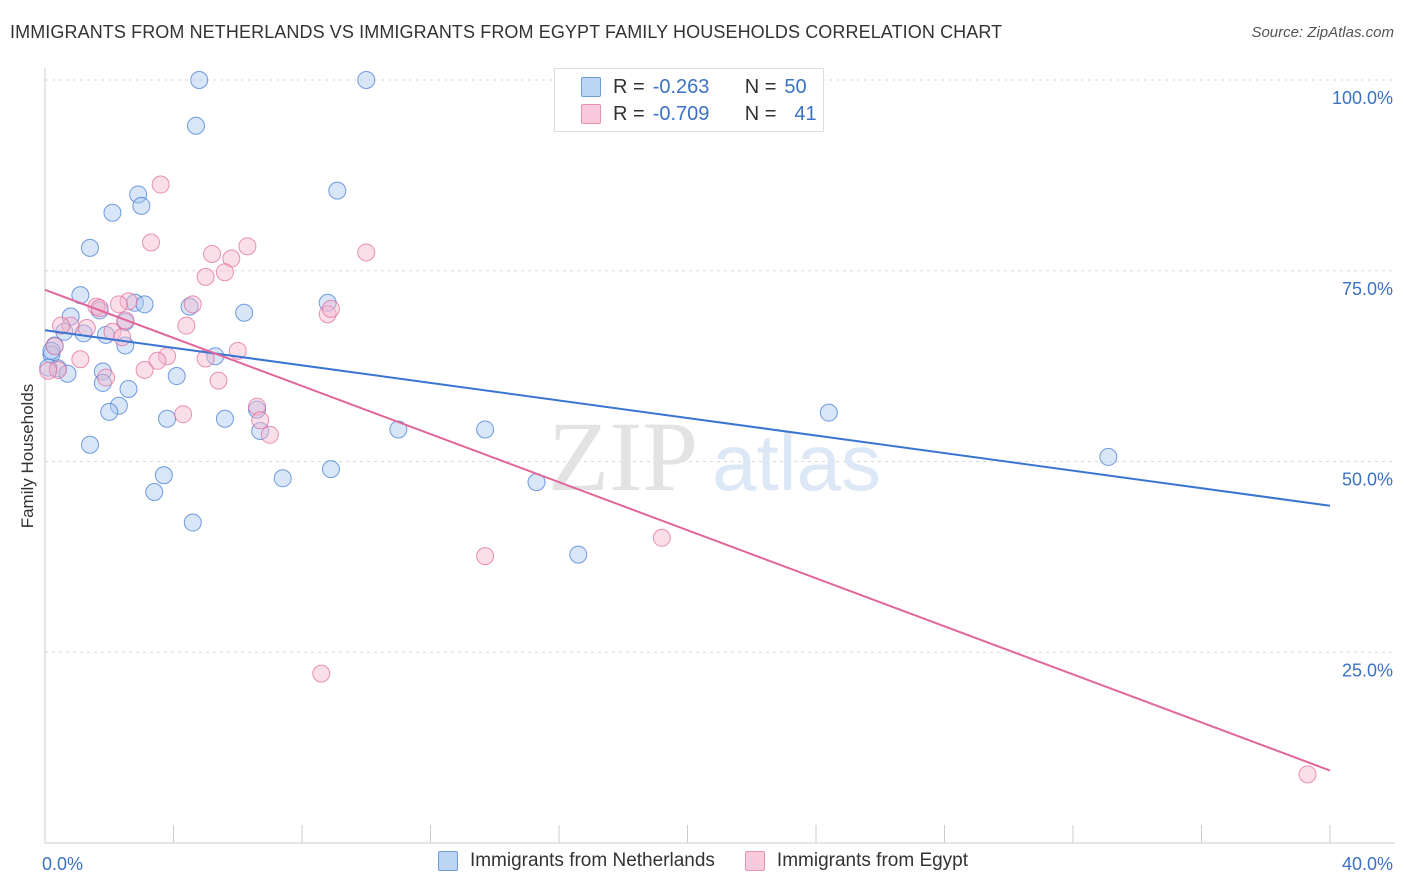 The width and height of the screenshot is (1406, 892). I want to click on egypt-legend-label: Immigrants from Egypt, so click(872, 860).